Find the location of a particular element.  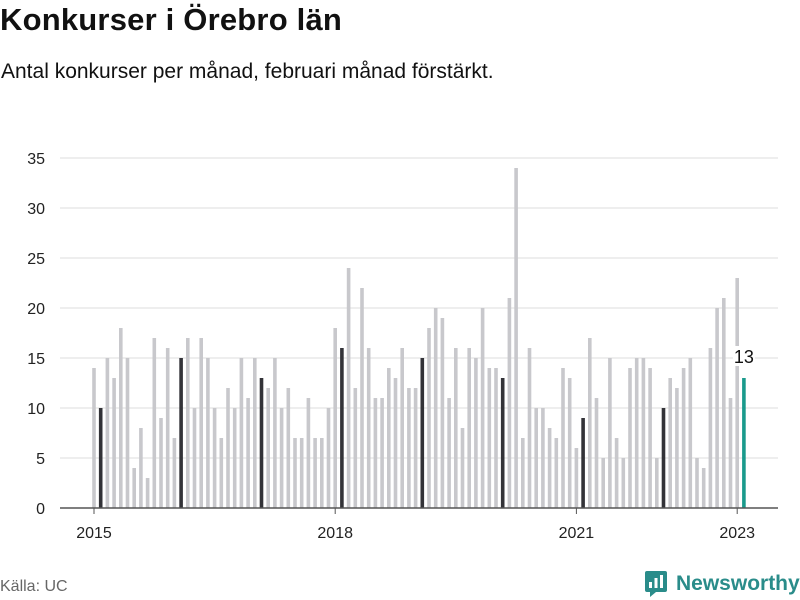

x-tick-label: 2021 is located at coordinates (577, 533).